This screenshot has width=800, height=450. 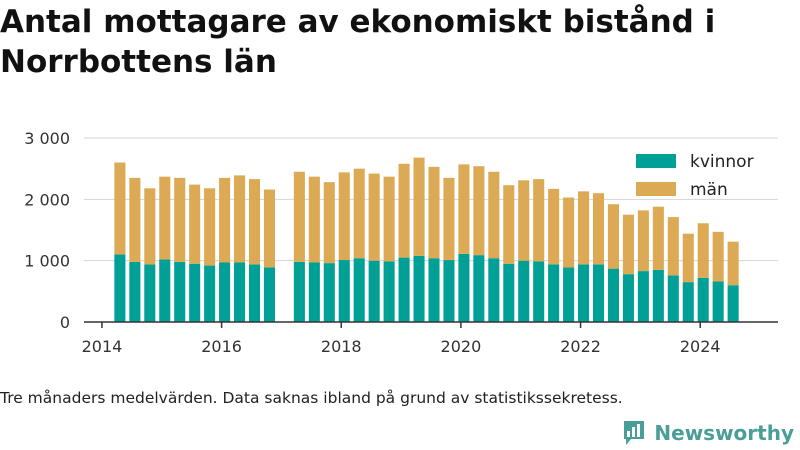 What do you see at coordinates (580, 346) in the screenshot?
I see `x-tick-label: 2022` at bounding box center [580, 346].